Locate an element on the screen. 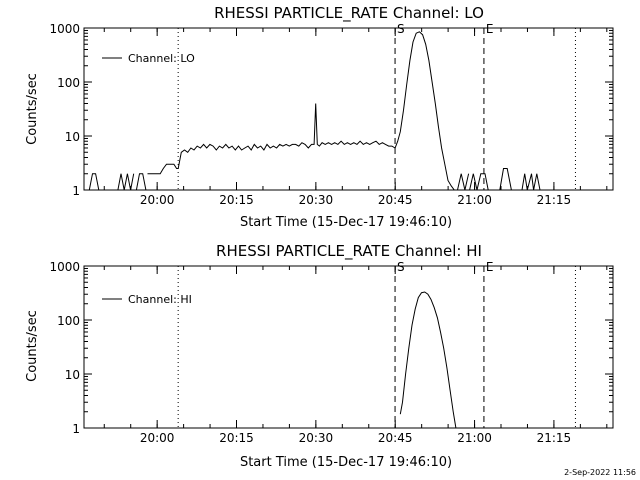 This screenshot has width=640, height=480. legend-label: Channel: HI is located at coordinates (160, 299).